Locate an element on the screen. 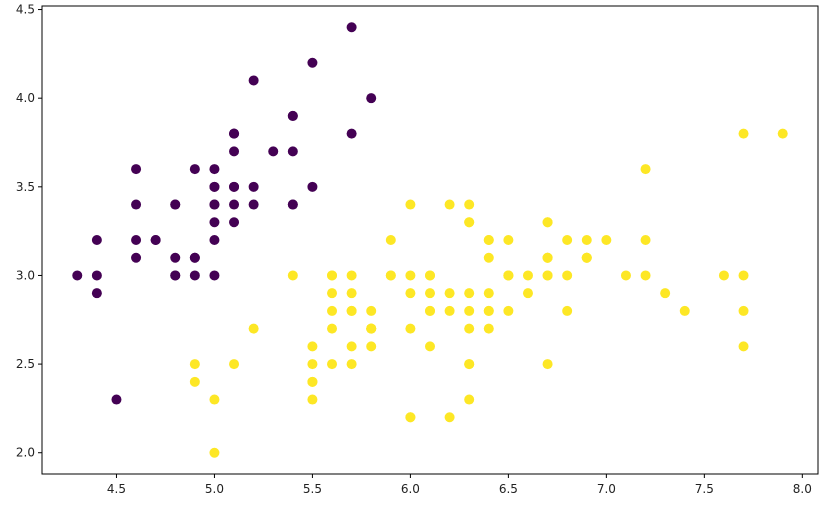 Image resolution: width=826 pixels, height=507 pixels. x-tick-label: 5.5 is located at coordinates (312, 489).